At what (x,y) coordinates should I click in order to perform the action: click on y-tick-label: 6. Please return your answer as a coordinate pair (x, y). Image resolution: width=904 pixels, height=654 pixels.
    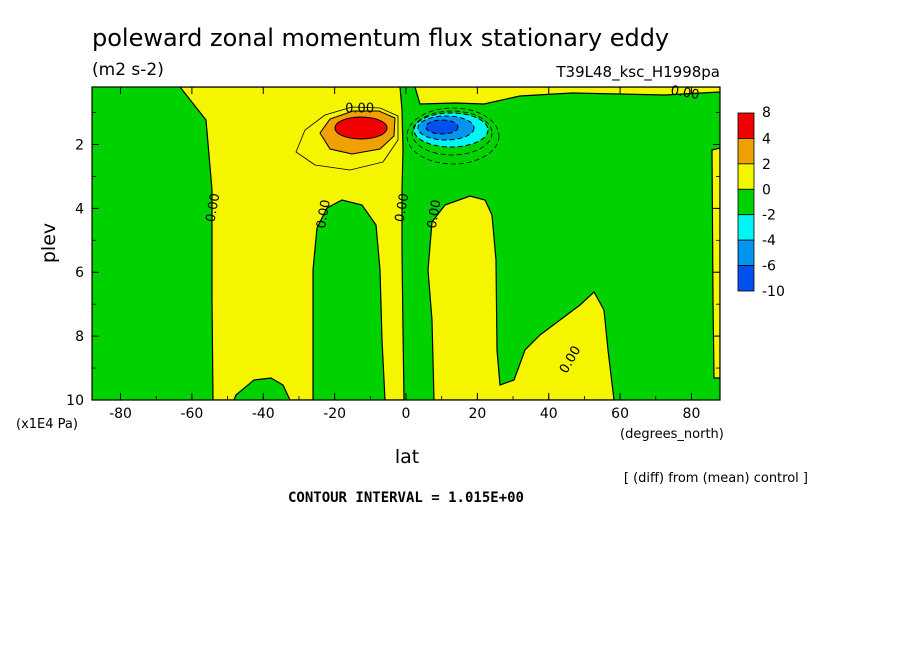
    Looking at the image, I should click on (79, 273).